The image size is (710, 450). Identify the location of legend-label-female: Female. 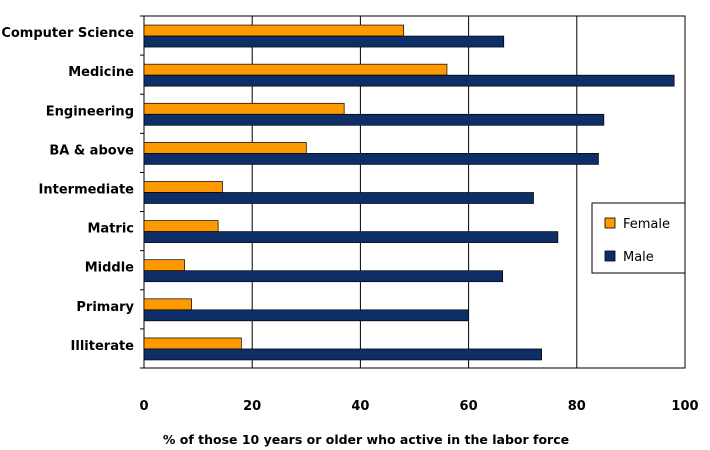
(646, 224).